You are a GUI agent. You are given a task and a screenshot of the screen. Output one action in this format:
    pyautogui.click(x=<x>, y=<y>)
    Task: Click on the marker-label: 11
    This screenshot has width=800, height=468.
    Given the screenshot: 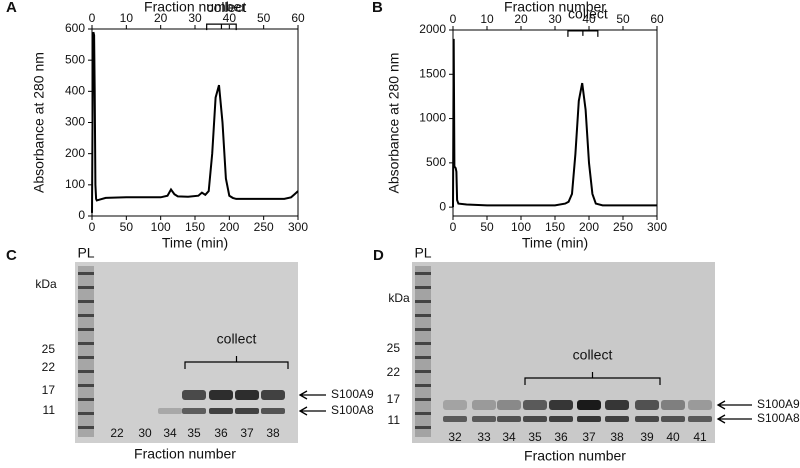 What is the action you would take?
    pyautogui.click(x=394, y=420)
    